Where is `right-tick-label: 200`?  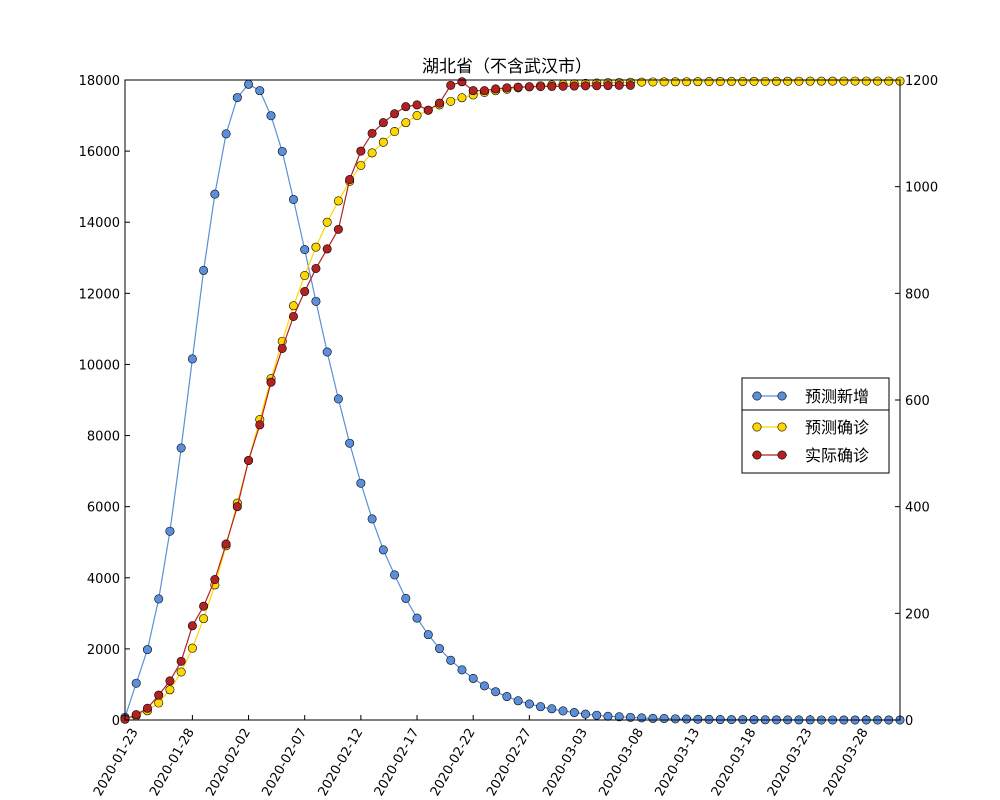
right-tick-label: 200 is located at coordinates (917, 614).